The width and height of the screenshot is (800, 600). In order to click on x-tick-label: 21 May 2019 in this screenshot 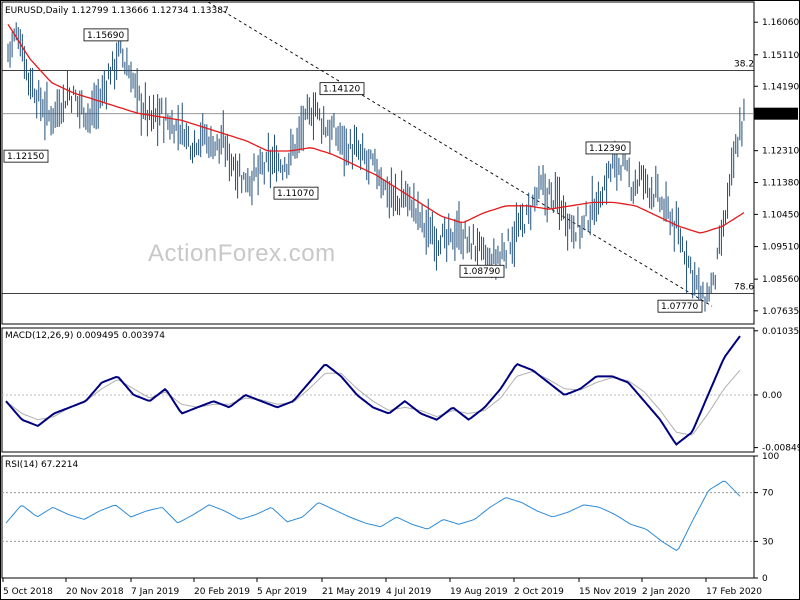, I will do `click(351, 592)`.